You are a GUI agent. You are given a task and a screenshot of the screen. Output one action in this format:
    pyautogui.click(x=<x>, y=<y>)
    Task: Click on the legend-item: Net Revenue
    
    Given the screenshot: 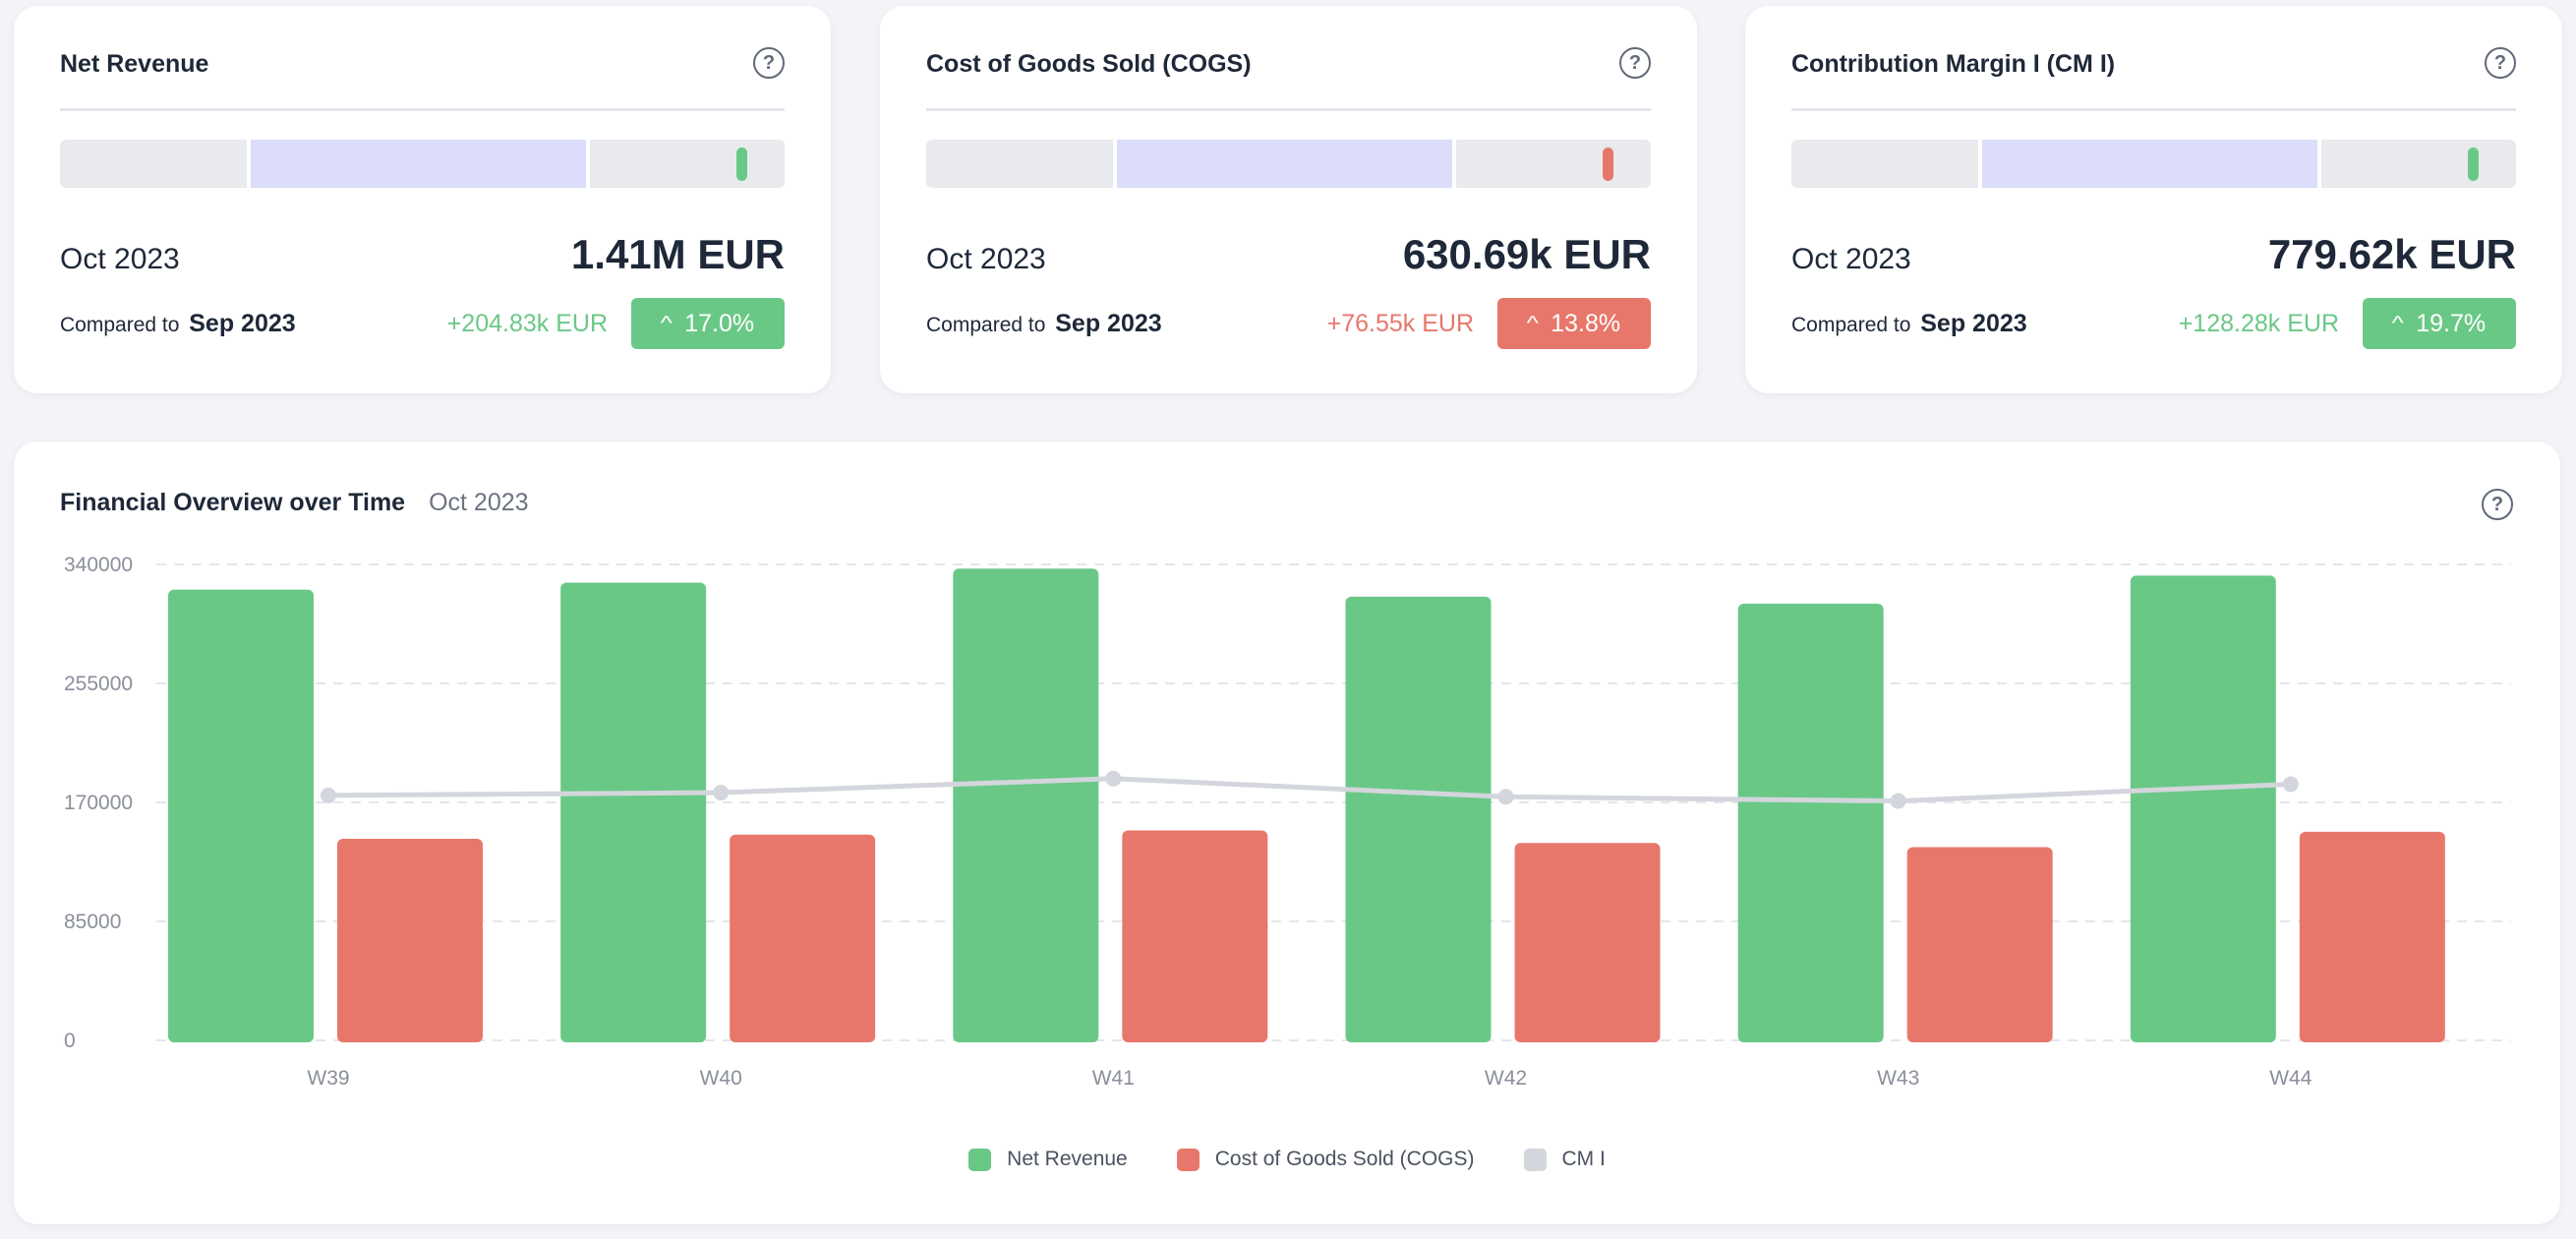 What is the action you would take?
    pyautogui.click(x=1048, y=1159)
    